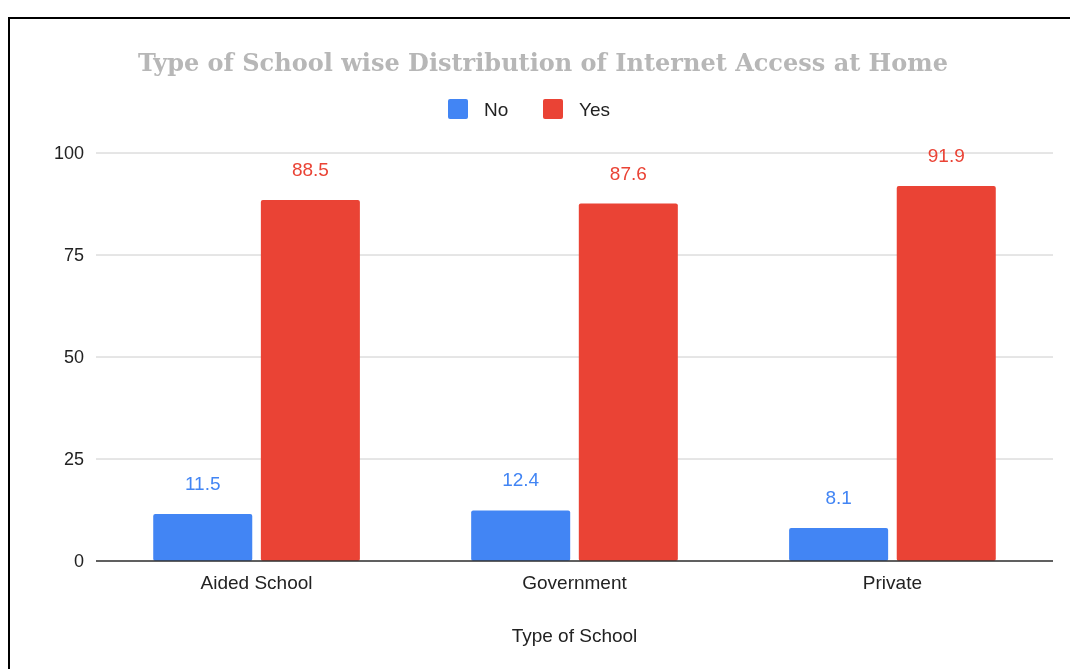 Image resolution: width=1070 pixels, height=669 pixels. I want to click on x-tick-label: Government, so click(575, 582).